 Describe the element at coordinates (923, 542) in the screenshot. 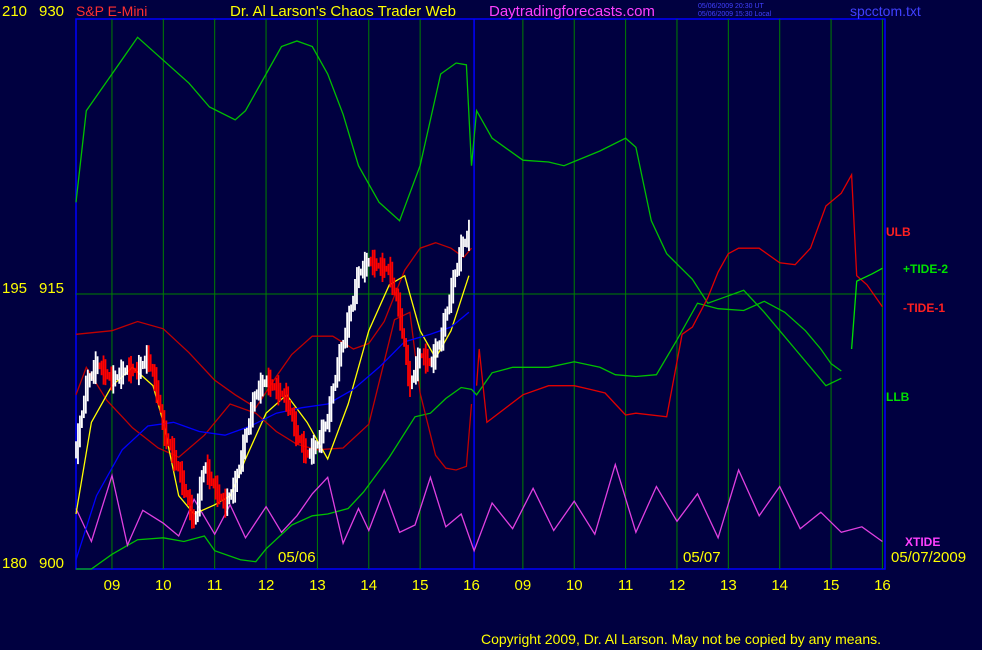

I see `label-xtide: XTIDE` at that location.